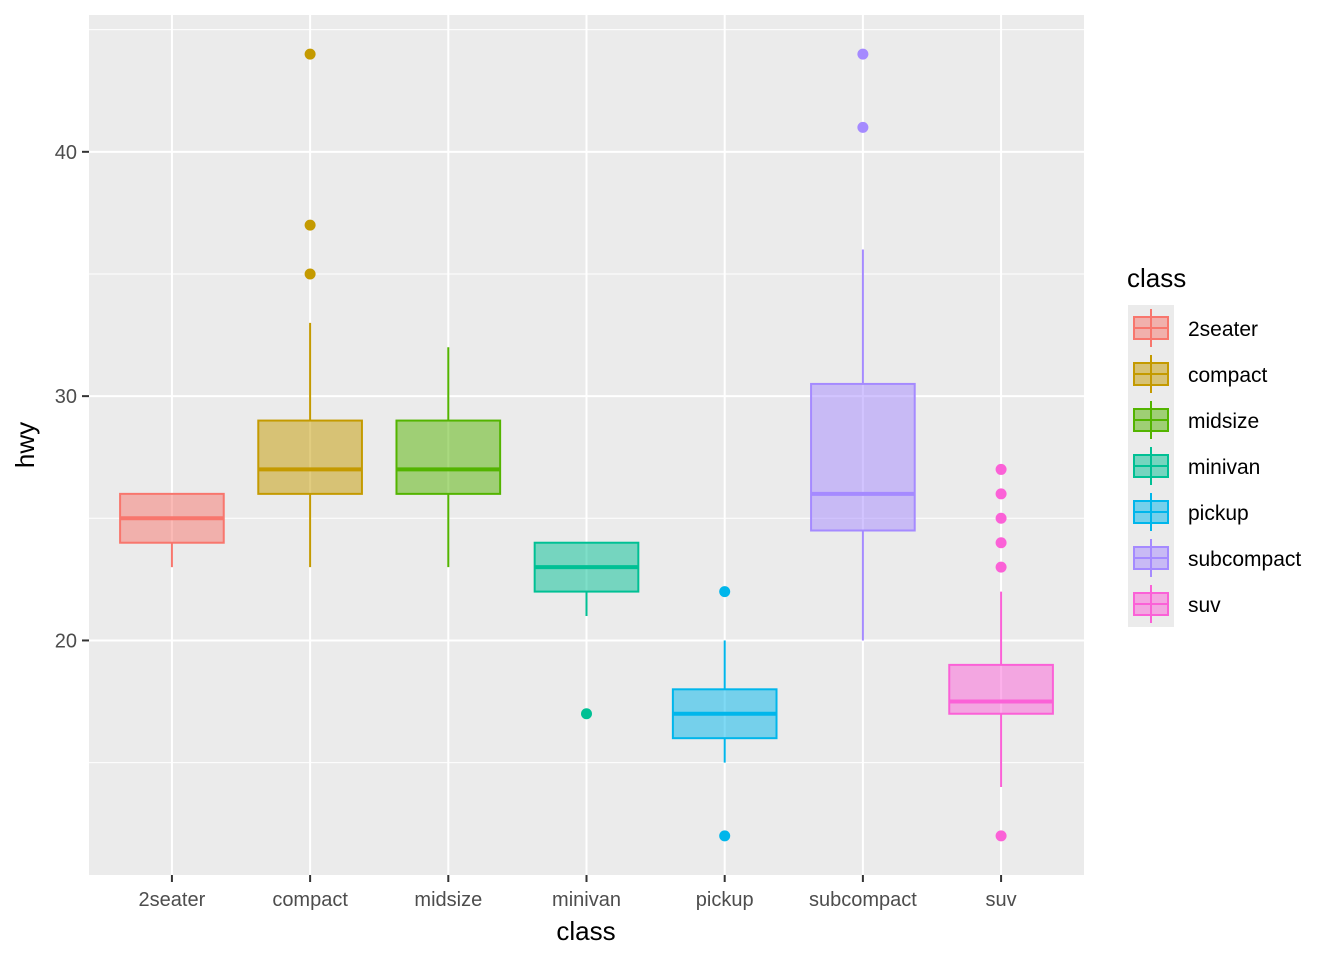  I want to click on legend-label: 2seater, so click(1223, 329).